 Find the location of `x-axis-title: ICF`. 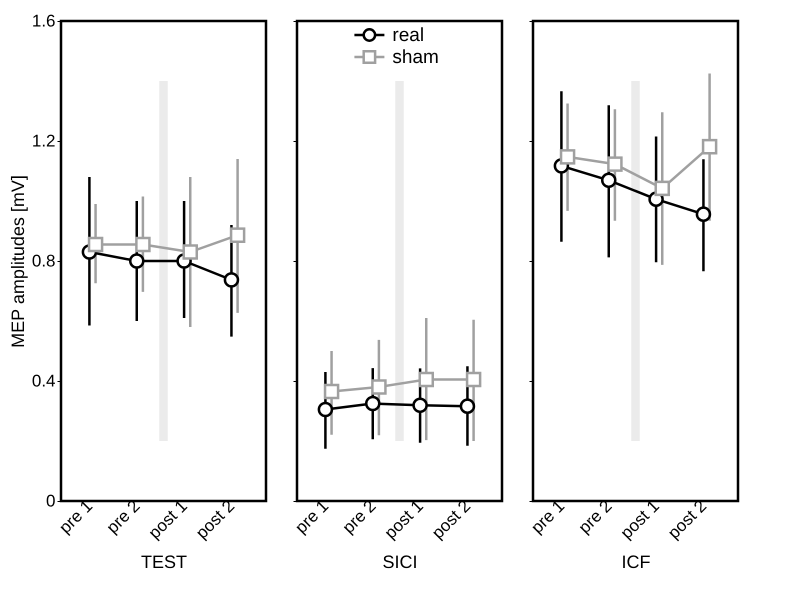

x-axis-title: ICF is located at coordinates (636, 562).